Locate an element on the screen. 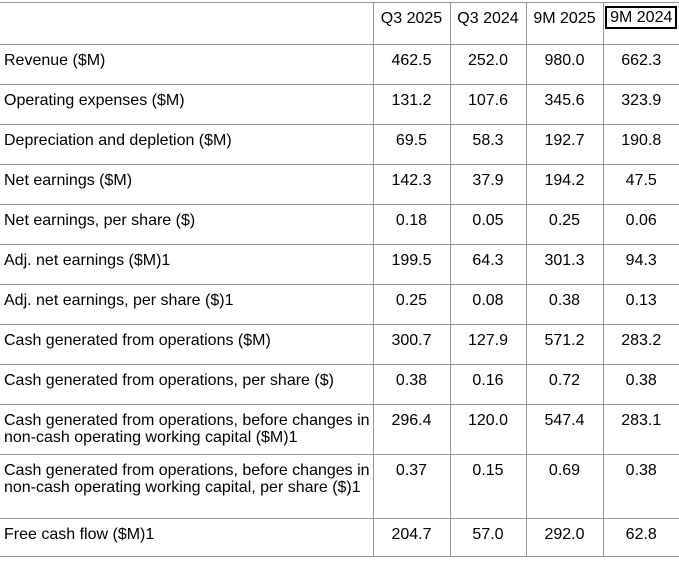  cell-value: 0.06 is located at coordinates (640, 224).